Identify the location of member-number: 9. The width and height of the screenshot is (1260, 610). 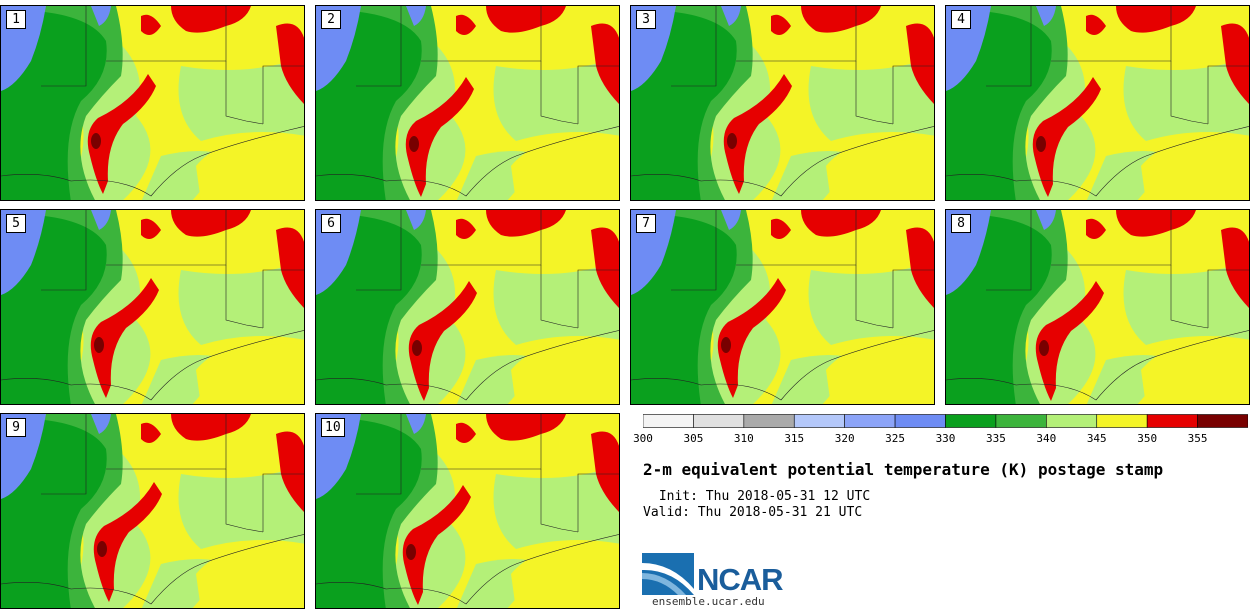
(16, 427).